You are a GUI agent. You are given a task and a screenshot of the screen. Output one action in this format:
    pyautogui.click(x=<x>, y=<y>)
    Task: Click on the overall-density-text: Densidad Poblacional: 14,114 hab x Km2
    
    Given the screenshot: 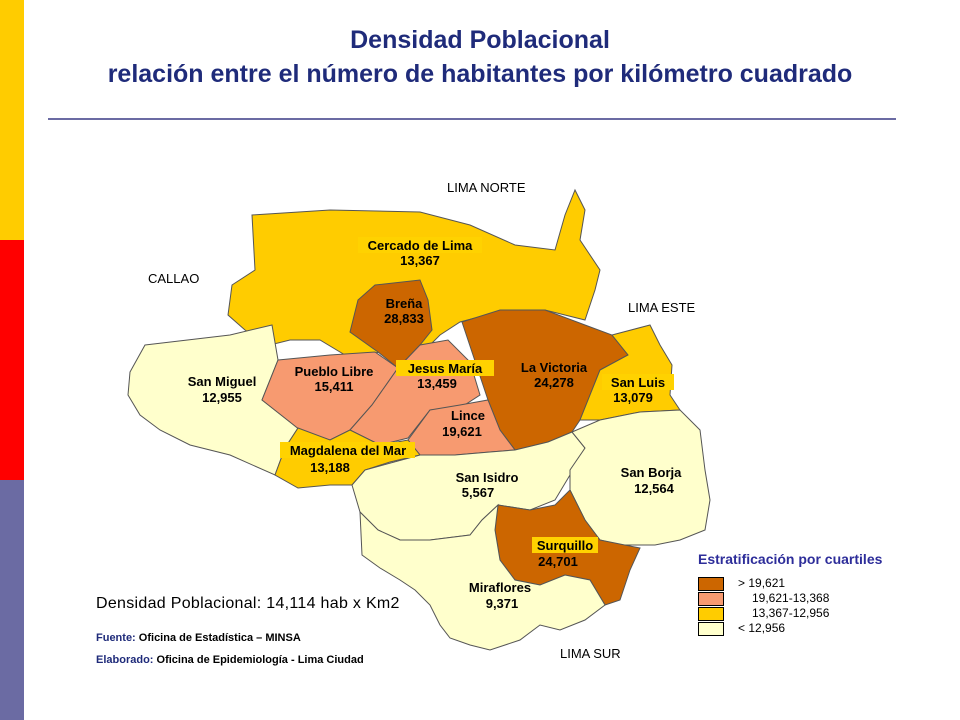 What is the action you would take?
    pyautogui.click(x=248, y=603)
    